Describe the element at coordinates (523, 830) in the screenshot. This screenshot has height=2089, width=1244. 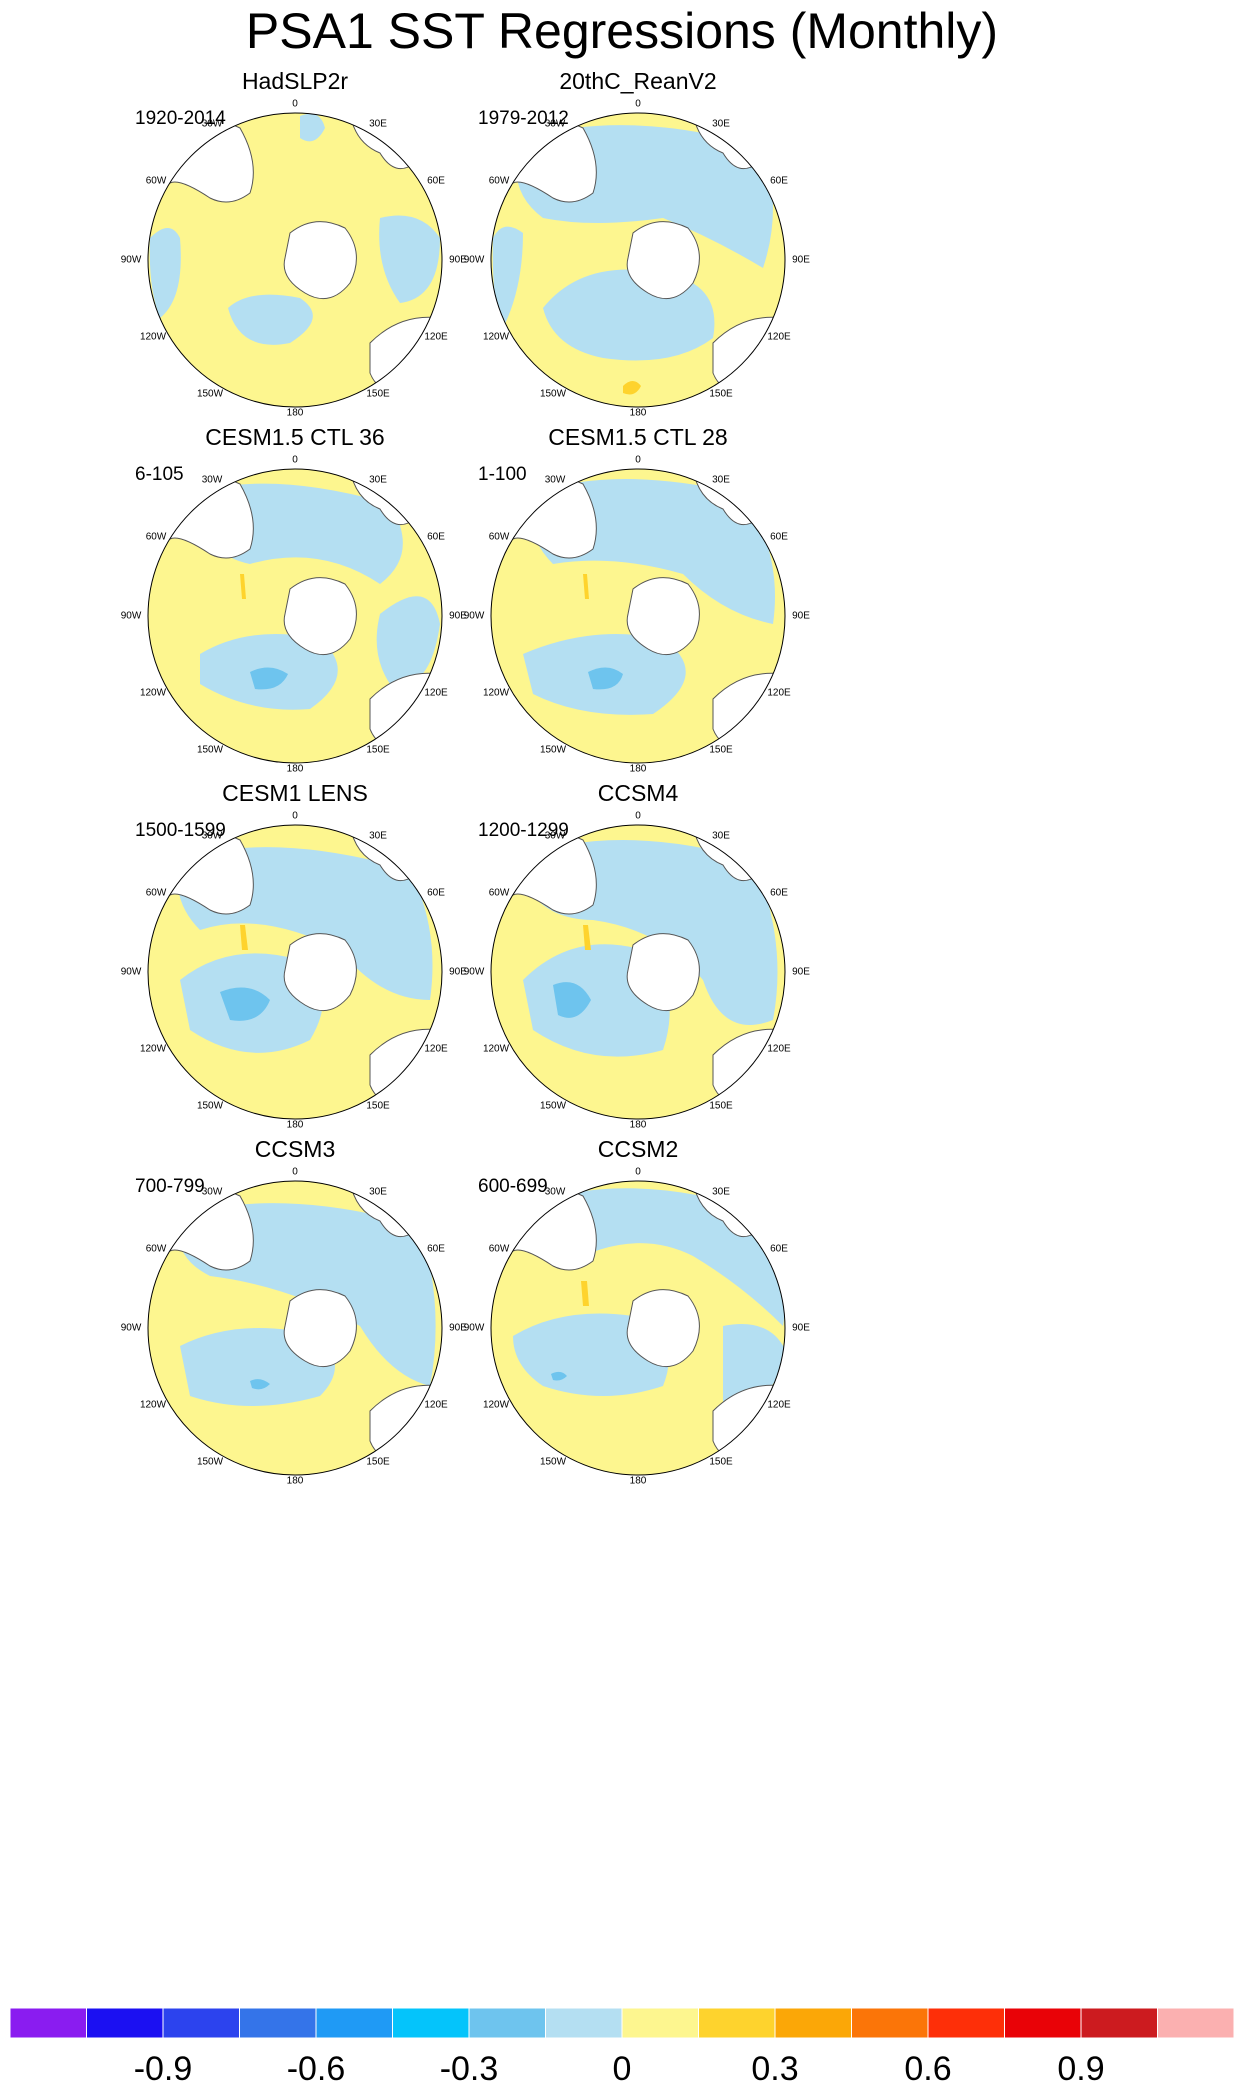
I see `panel-period: 1200-1299` at that location.